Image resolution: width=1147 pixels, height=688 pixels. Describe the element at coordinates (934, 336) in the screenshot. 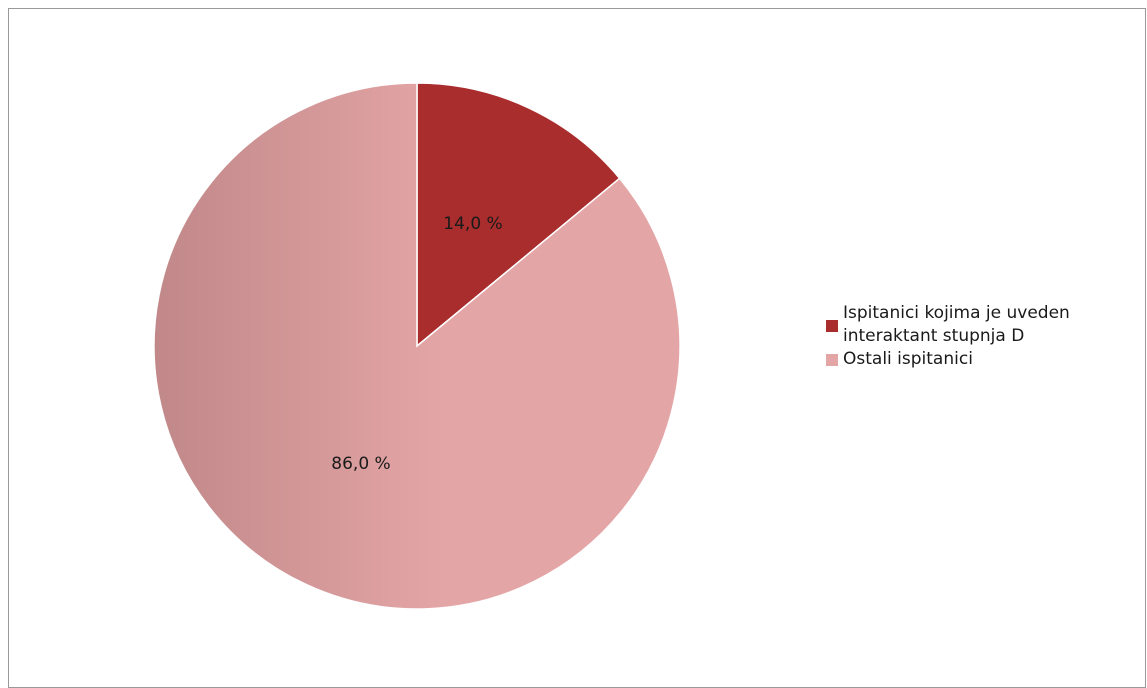

I see `legend-label-0-line2: interaktant stupnja D` at that location.